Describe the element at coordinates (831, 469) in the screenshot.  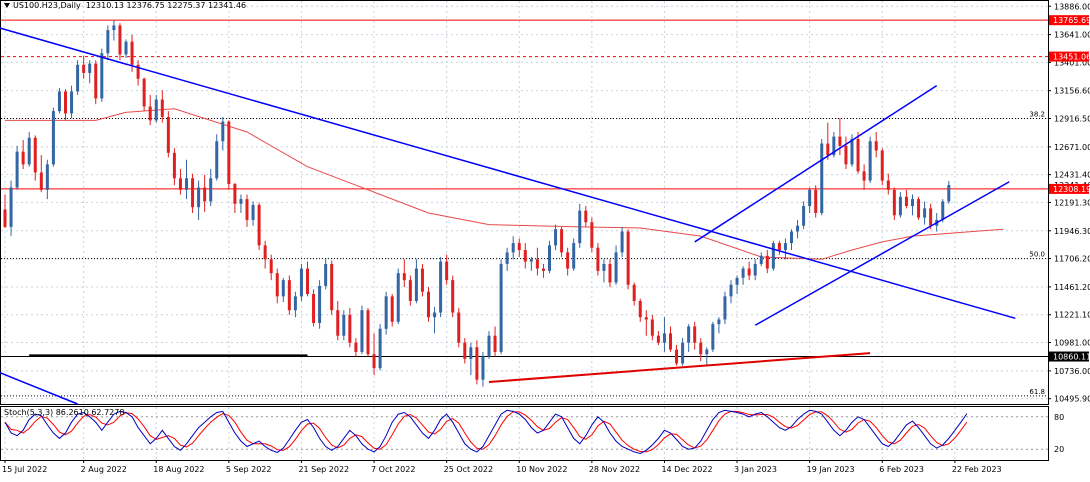
I see `x-tick-label: 19 Jan 2023` at that location.